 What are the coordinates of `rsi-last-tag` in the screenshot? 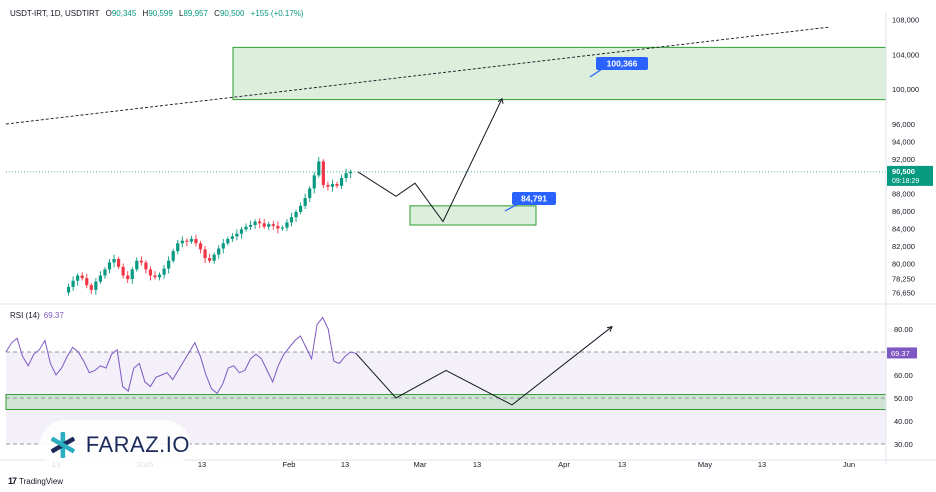 It's located at (902, 353).